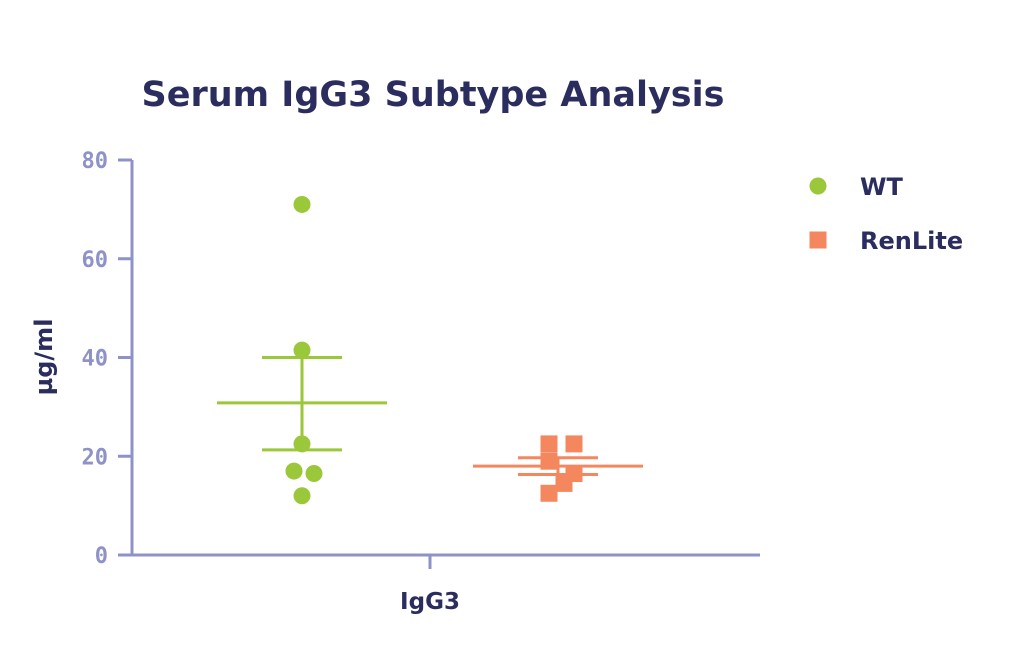  What do you see at coordinates (911, 241) in the screenshot?
I see `legend-label-renlite: RenLite` at bounding box center [911, 241].